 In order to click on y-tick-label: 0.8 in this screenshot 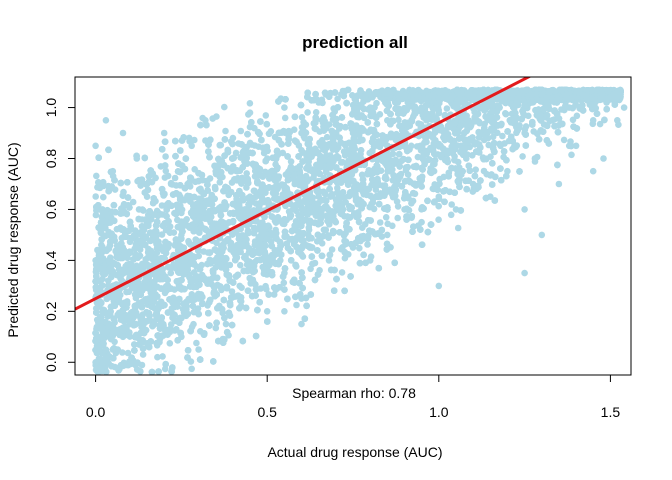, I will do `click(51, 159)`.